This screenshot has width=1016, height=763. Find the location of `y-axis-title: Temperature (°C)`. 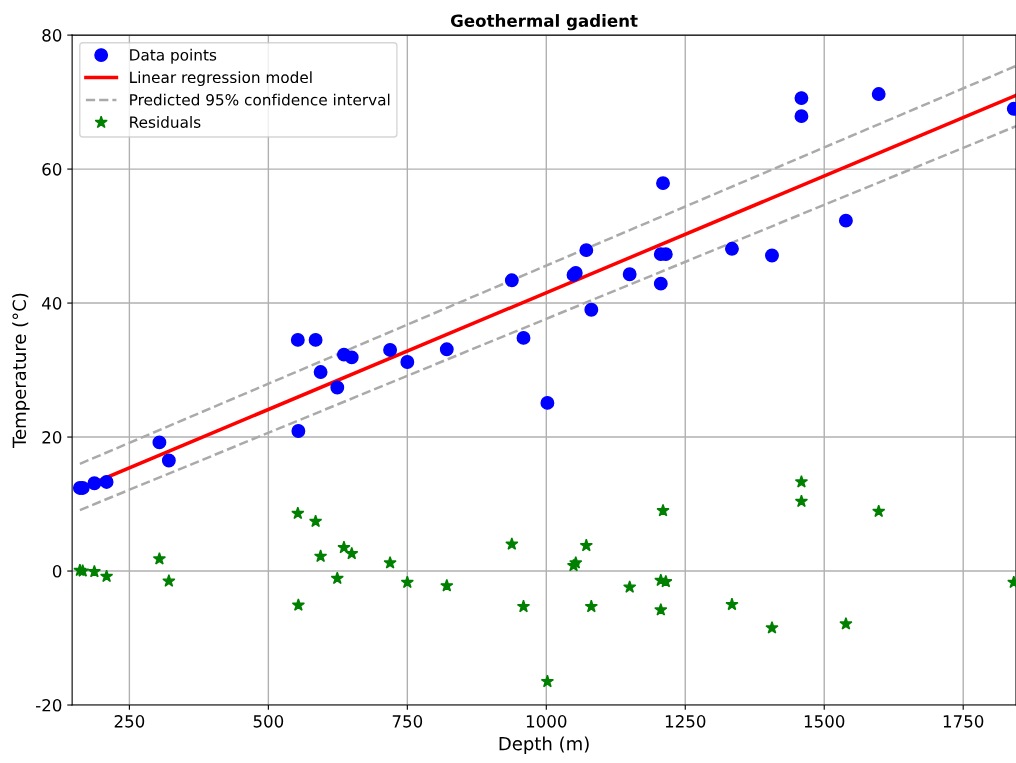

y-axis-title: Temperature (°C) is located at coordinates (21, 371).